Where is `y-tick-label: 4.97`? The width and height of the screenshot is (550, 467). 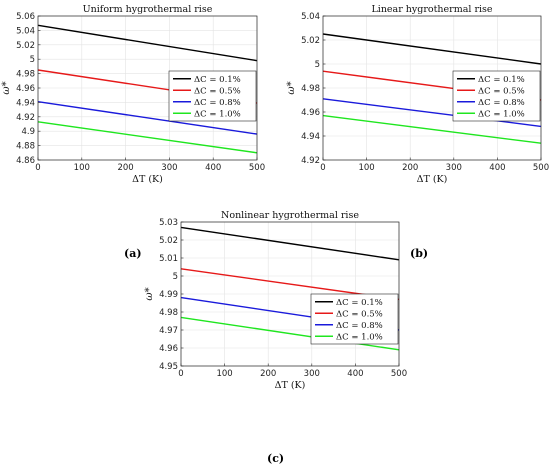
y-tick-label: 4.97 is located at coordinates (168, 331).